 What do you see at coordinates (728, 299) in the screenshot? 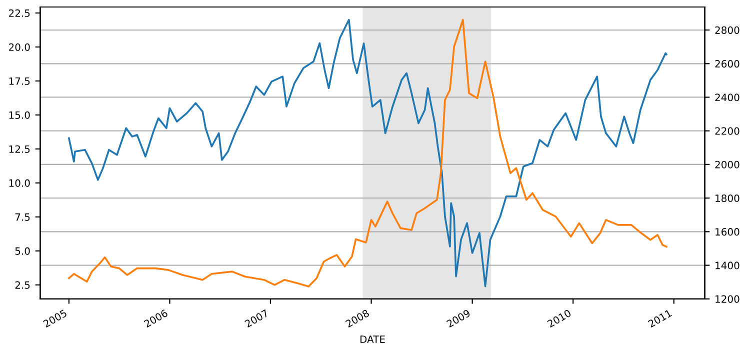
I see `y2-tick-label: 1200` at bounding box center [728, 299].